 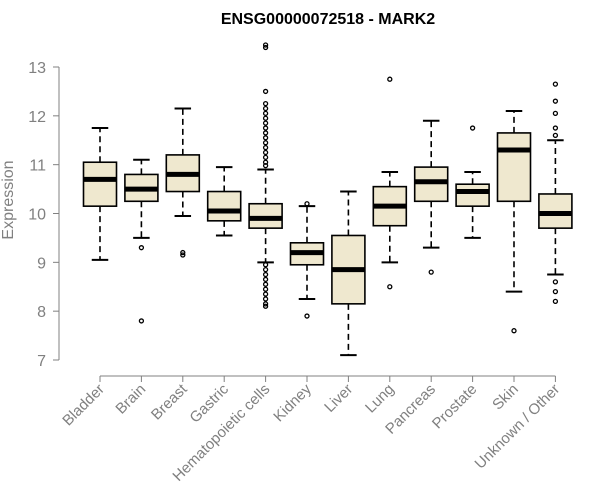 I want to click on x-tick-label: Bladder, so click(x=83, y=405).